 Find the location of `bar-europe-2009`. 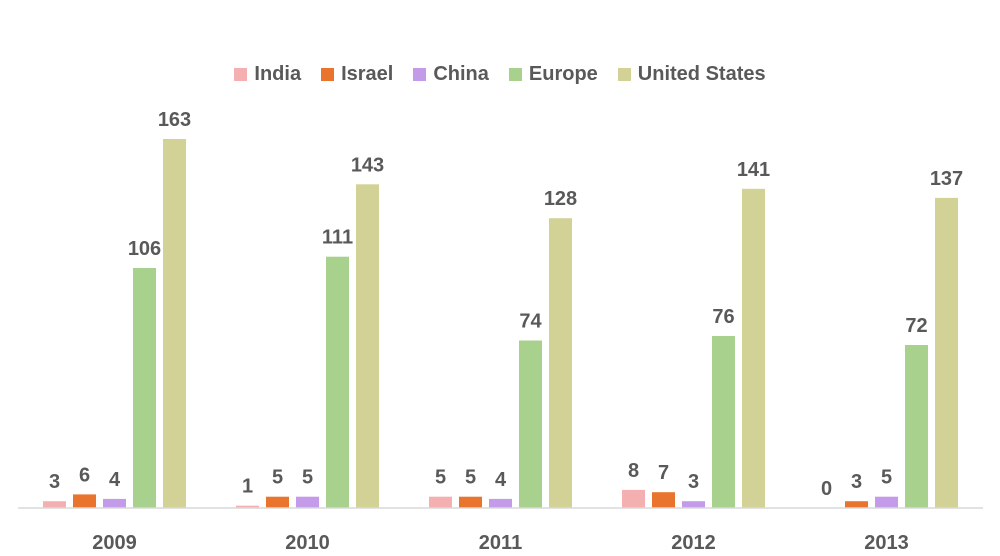

bar-europe-2009 is located at coordinates (144, 388).